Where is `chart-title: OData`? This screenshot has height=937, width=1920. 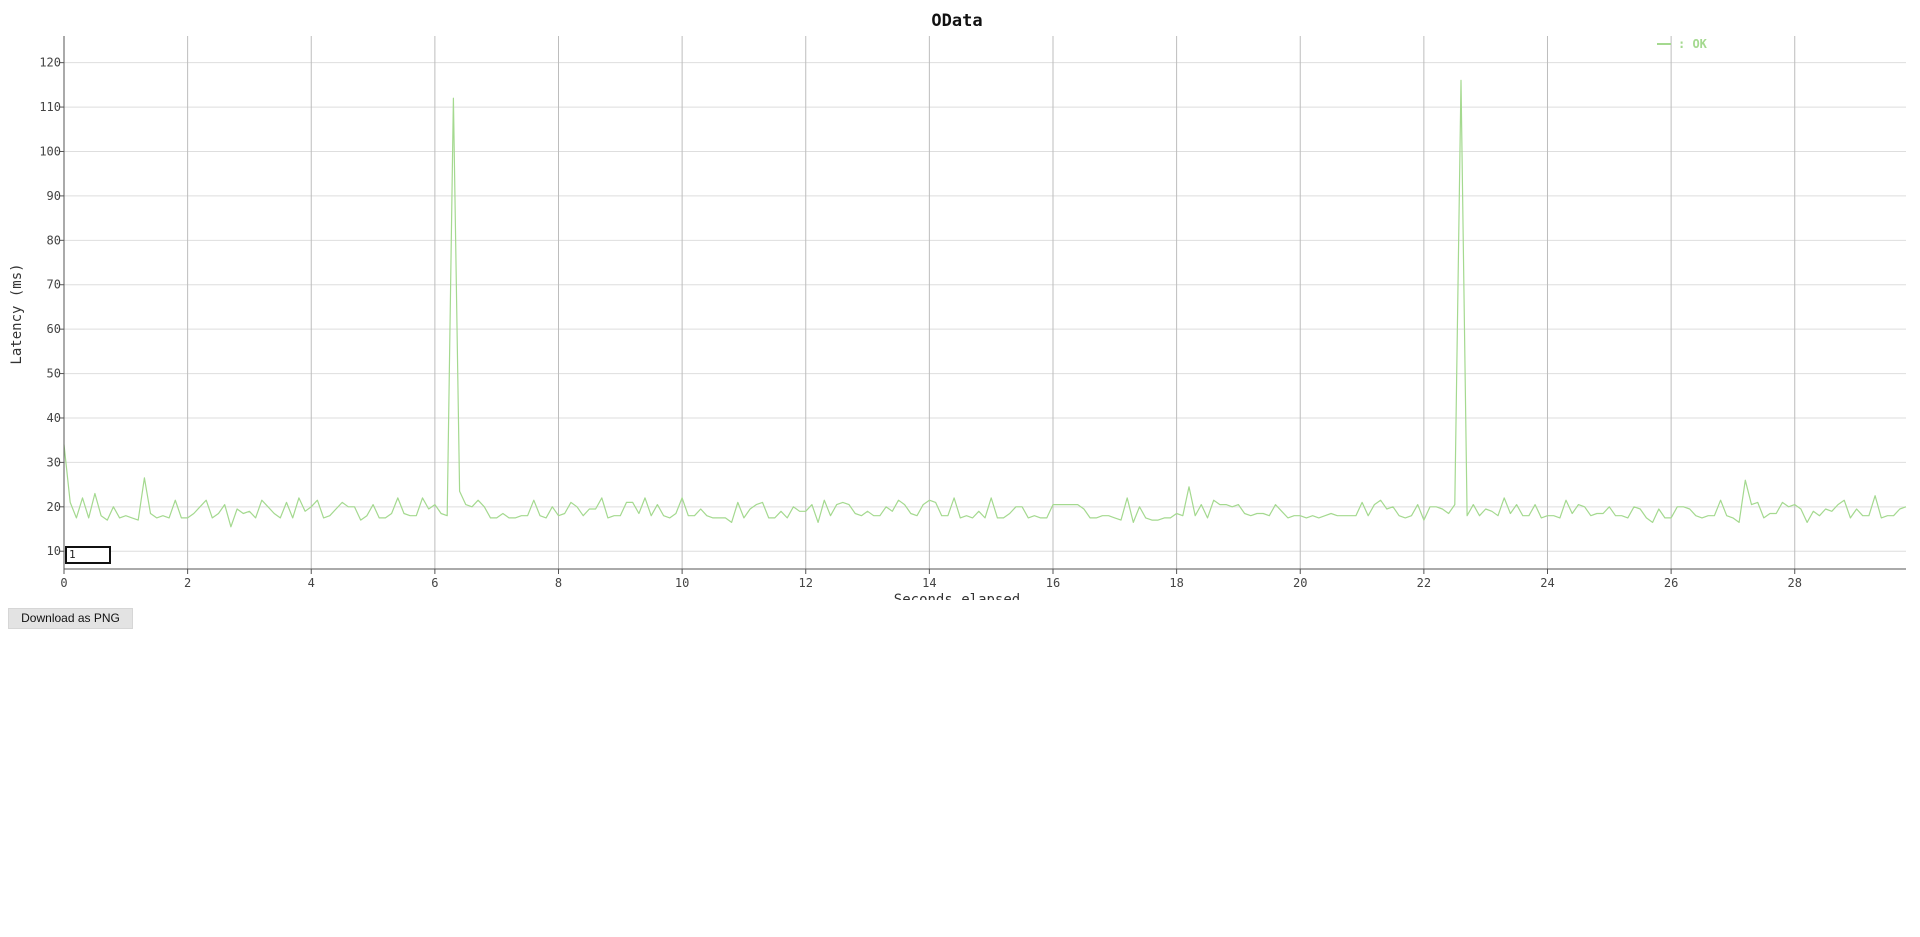 chart-title: OData is located at coordinates (956, 21).